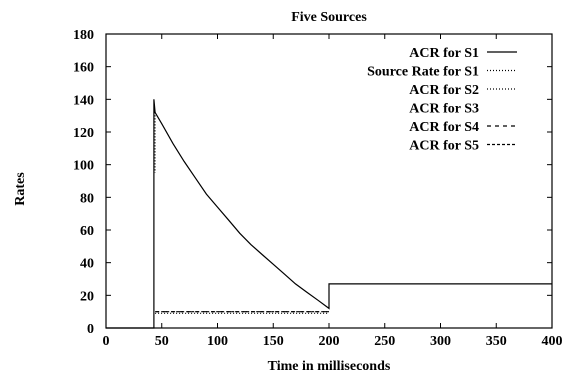 This screenshot has width=578, height=373. What do you see at coordinates (384, 341) in the screenshot?
I see `x-tick-label: 250` at bounding box center [384, 341].